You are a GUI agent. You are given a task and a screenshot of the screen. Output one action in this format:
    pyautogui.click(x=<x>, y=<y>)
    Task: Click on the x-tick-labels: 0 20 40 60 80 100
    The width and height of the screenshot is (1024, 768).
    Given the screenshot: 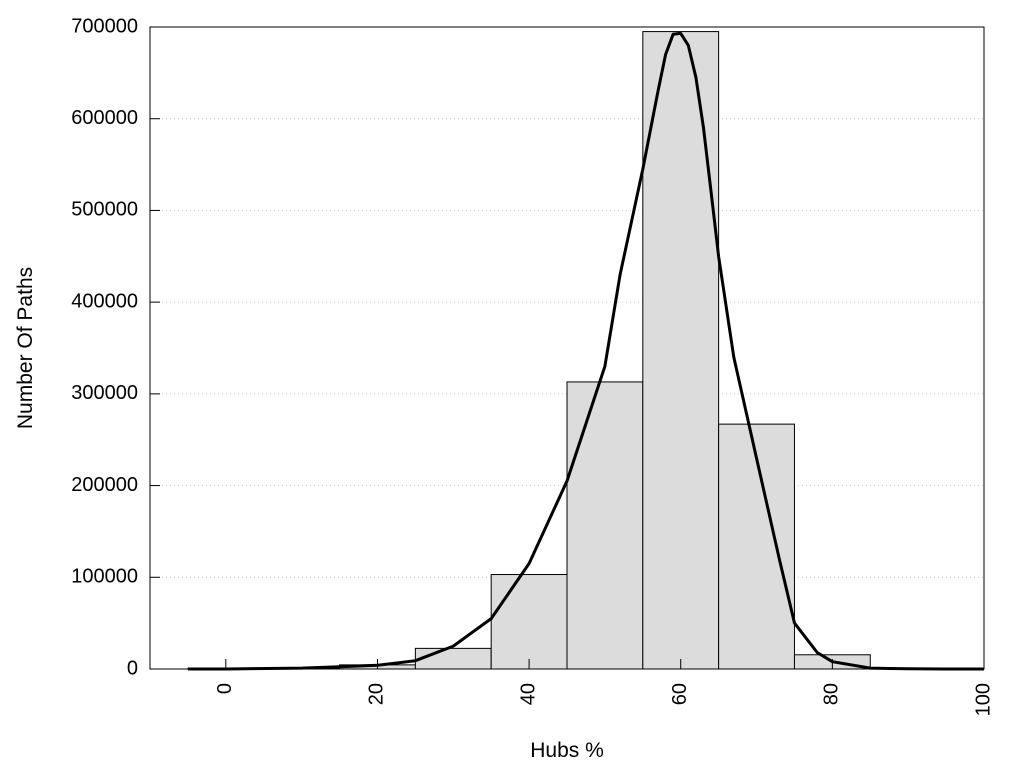 What is the action you would take?
    pyautogui.click(x=604, y=699)
    